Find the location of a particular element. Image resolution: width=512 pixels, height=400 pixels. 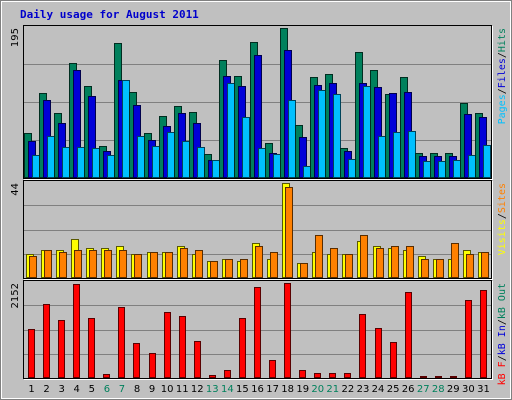

panel-legend: Visits/Sites is located at coordinates (502, 219).